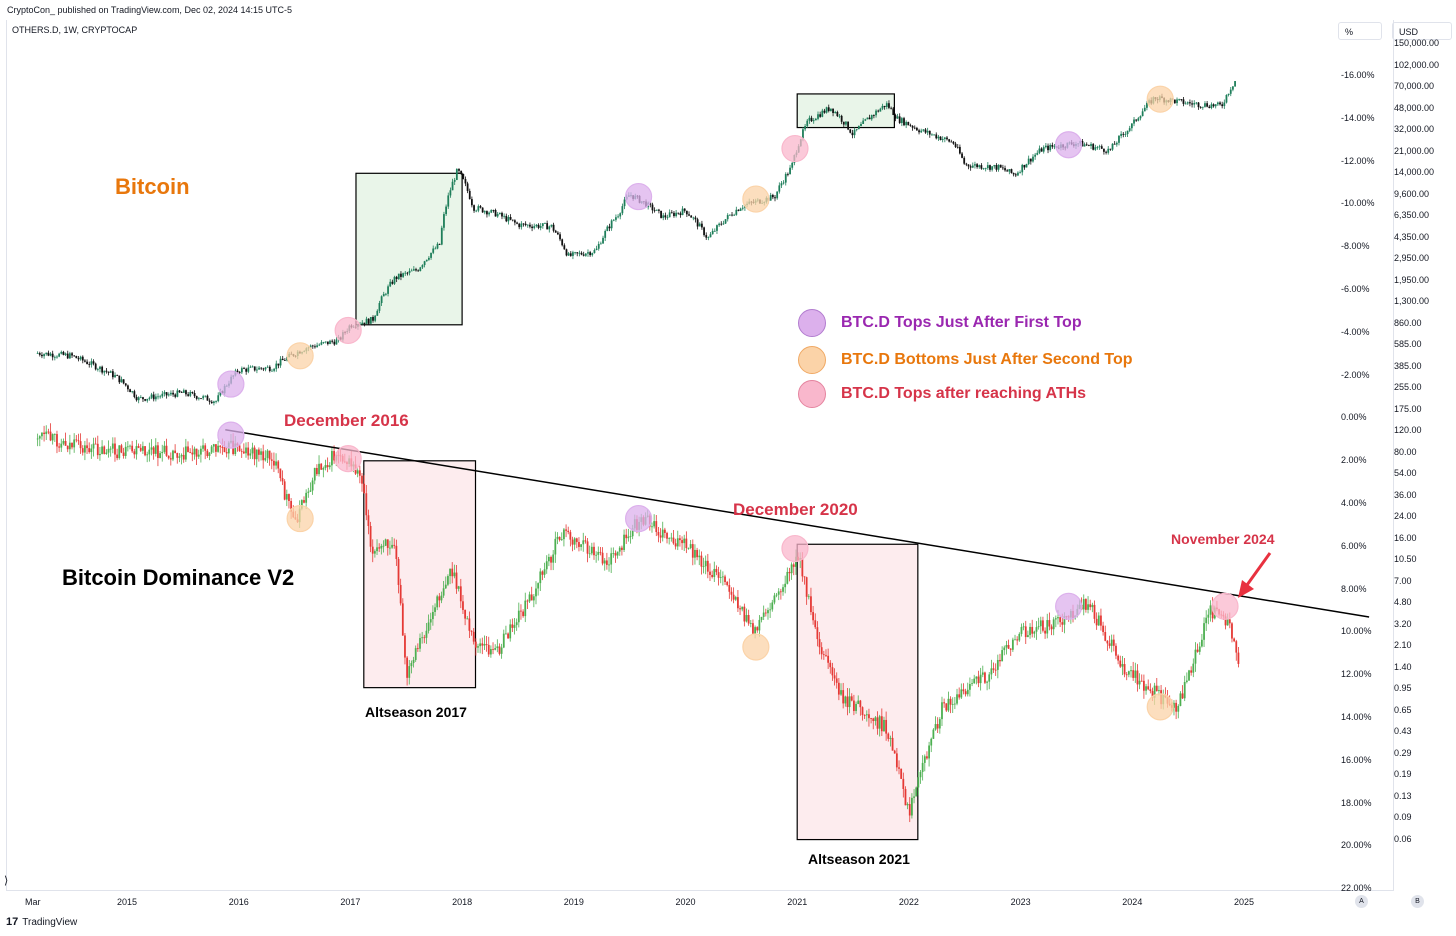 This screenshot has width=1456, height=936. What do you see at coordinates (1360, 31) in the screenshot?
I see `percent-scale-button: %` at bounding box center [1360, 31].